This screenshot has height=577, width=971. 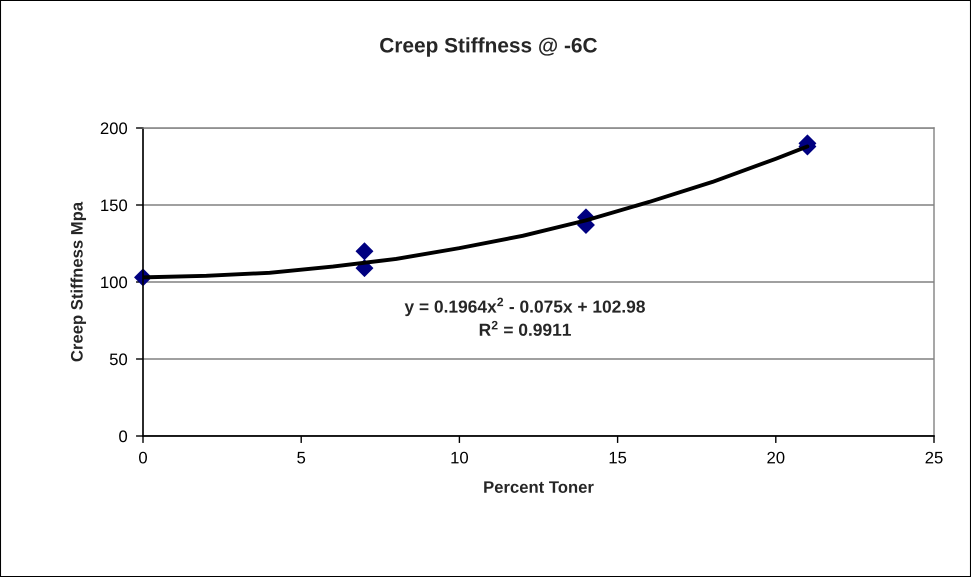 What do you see at coordinates (143, 458) in the screenshot?
I see `x-tick-label: 0` at bounding box center [143, 458].